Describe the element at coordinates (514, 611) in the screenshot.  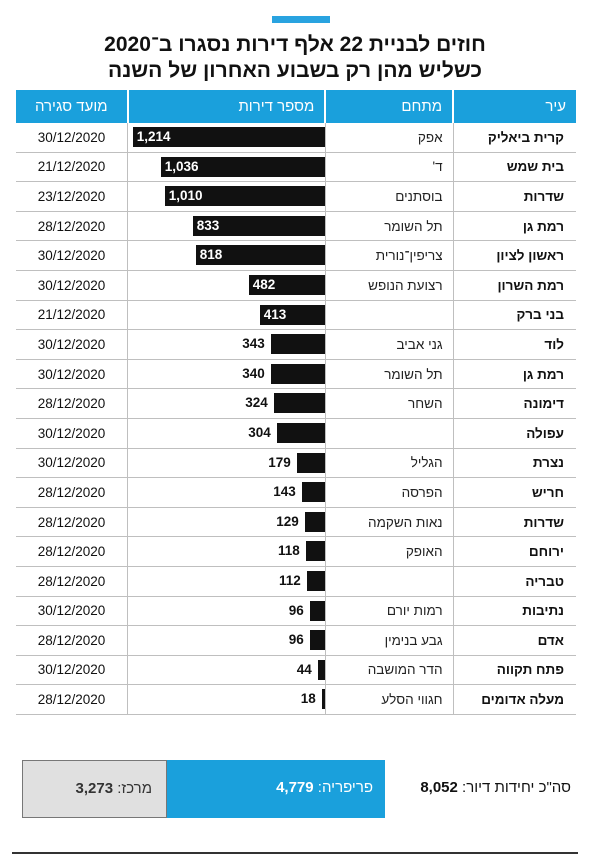
I see `city-cell: נתיבות` at that location.